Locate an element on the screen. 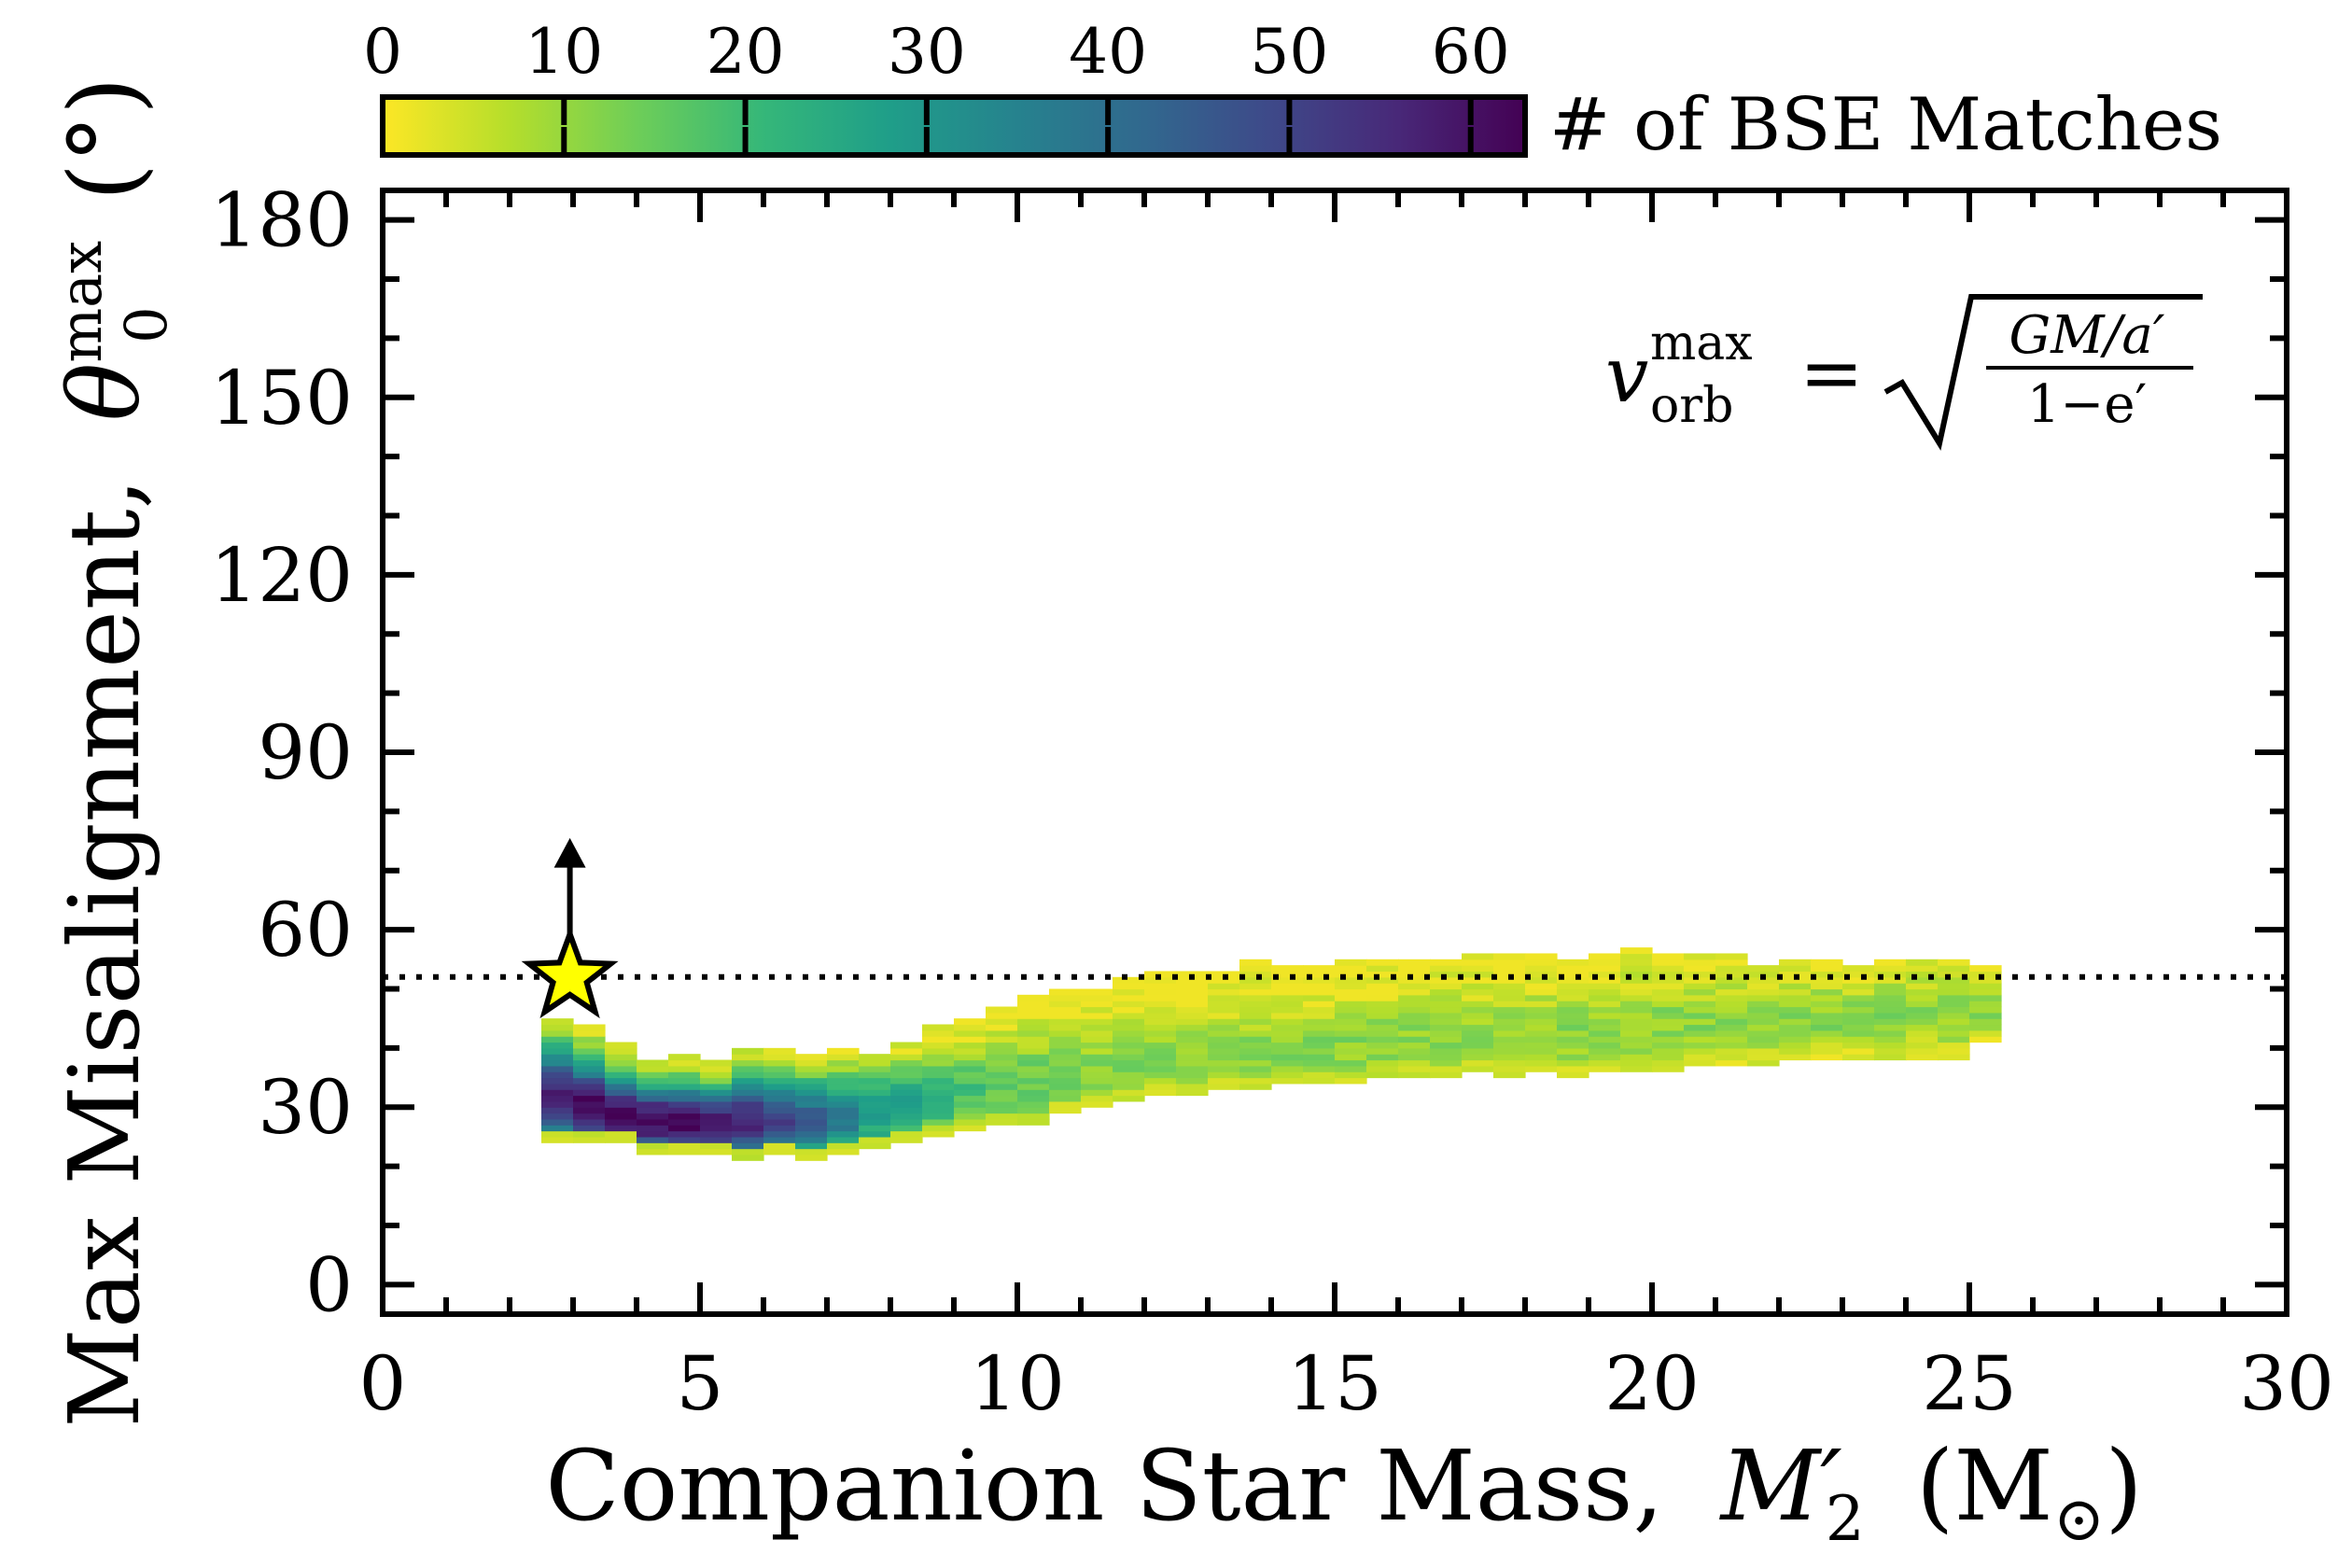  y-axis-label: Max Misalignment, θmax0 (°) is located at coordinates (113, 752).